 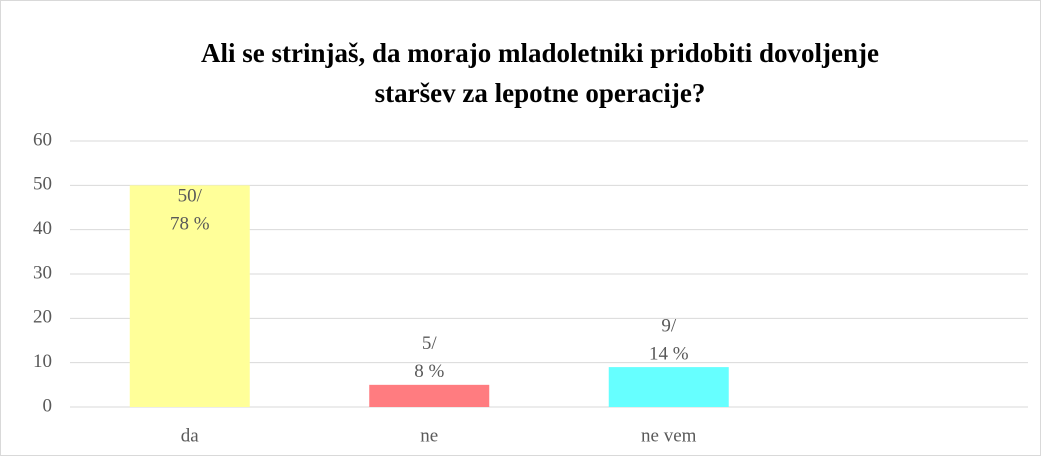 I want to click on y-tick-label: 30, so click(x=42, y=272).